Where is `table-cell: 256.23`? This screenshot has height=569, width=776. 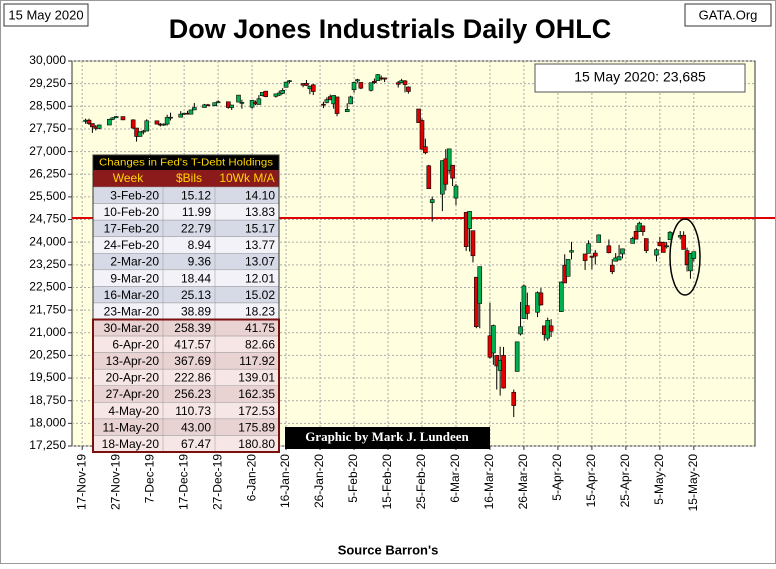 table-cell: 256.23 is located at coordinates (192, 394).